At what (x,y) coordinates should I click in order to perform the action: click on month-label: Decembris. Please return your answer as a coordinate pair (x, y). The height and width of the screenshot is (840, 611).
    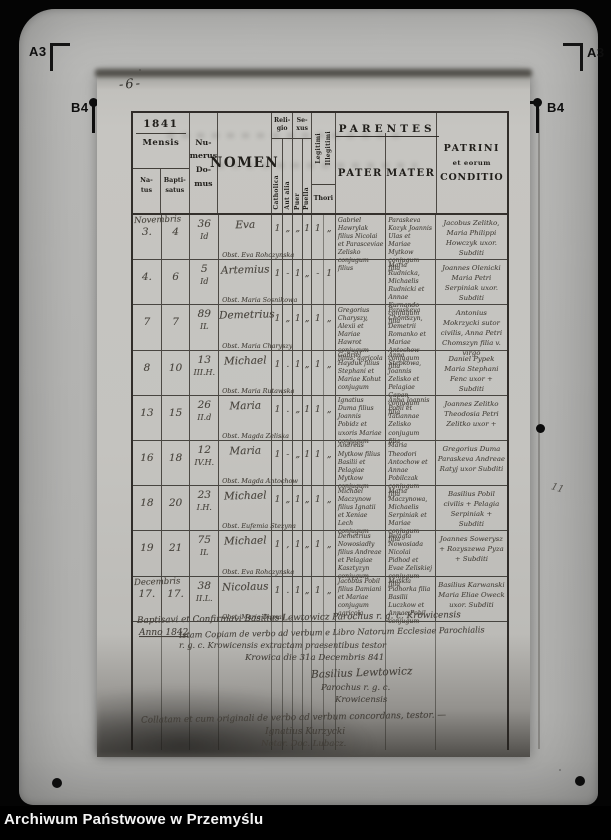
    Looking at the image, I should click on (157, 581).